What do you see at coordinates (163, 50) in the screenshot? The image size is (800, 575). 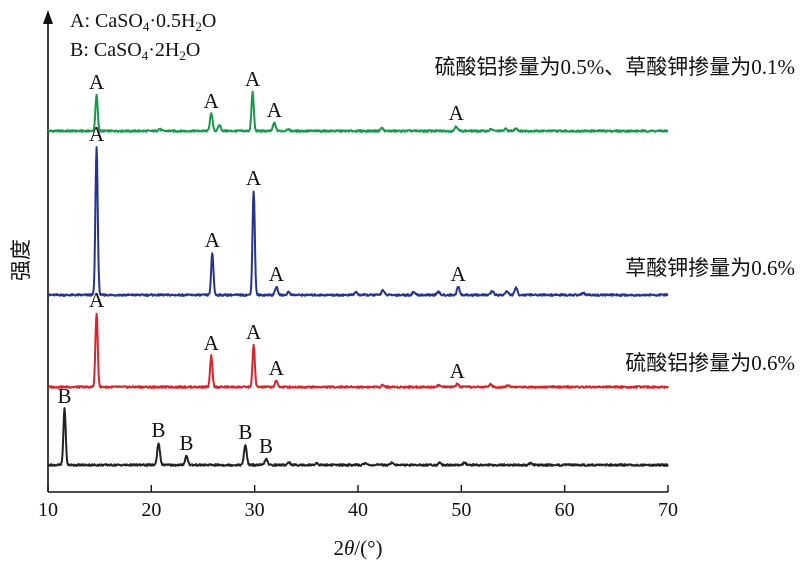 I see `legend-formula-part: ·2H` at bounding box center [163, 50].